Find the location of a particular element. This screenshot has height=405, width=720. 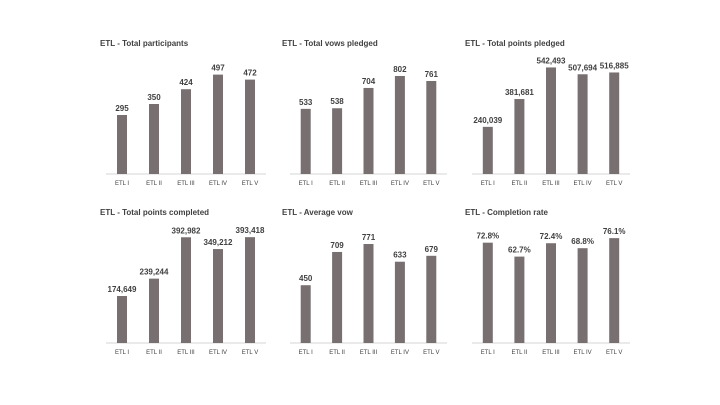

data-label: 392,982 is located at coordinates (186, 230).